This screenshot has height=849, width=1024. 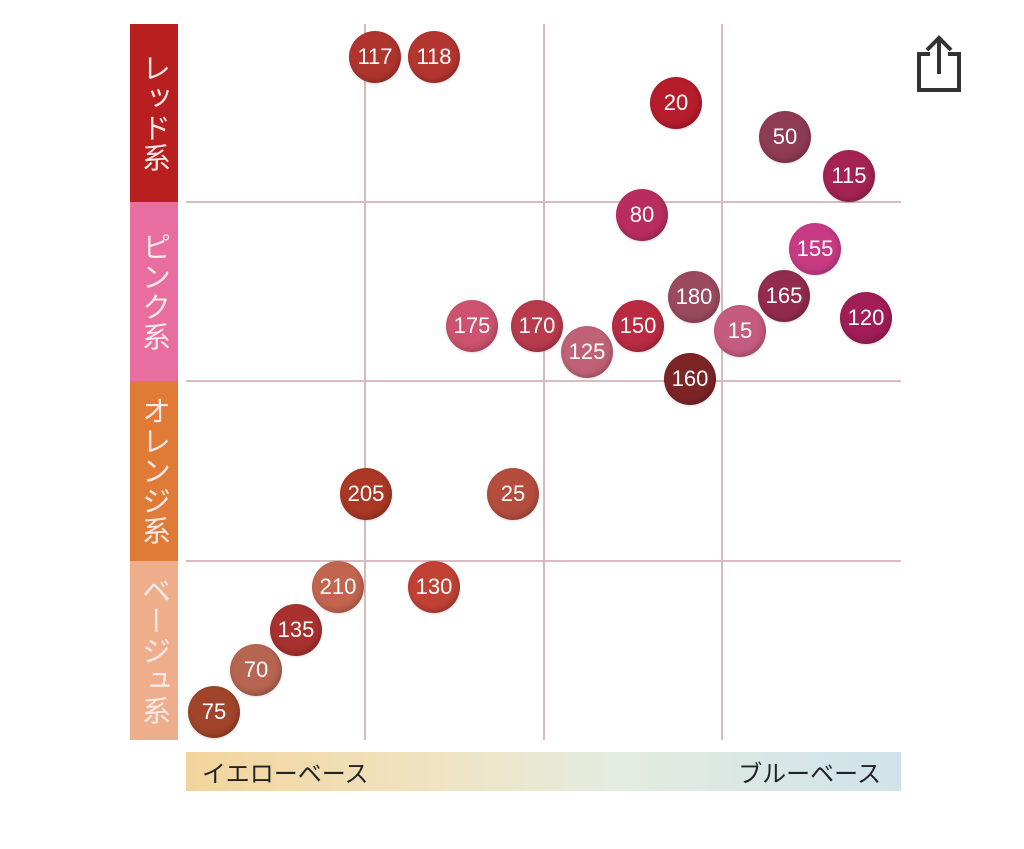 I want to click on shade-point: 25, so click(x=513, y=494).